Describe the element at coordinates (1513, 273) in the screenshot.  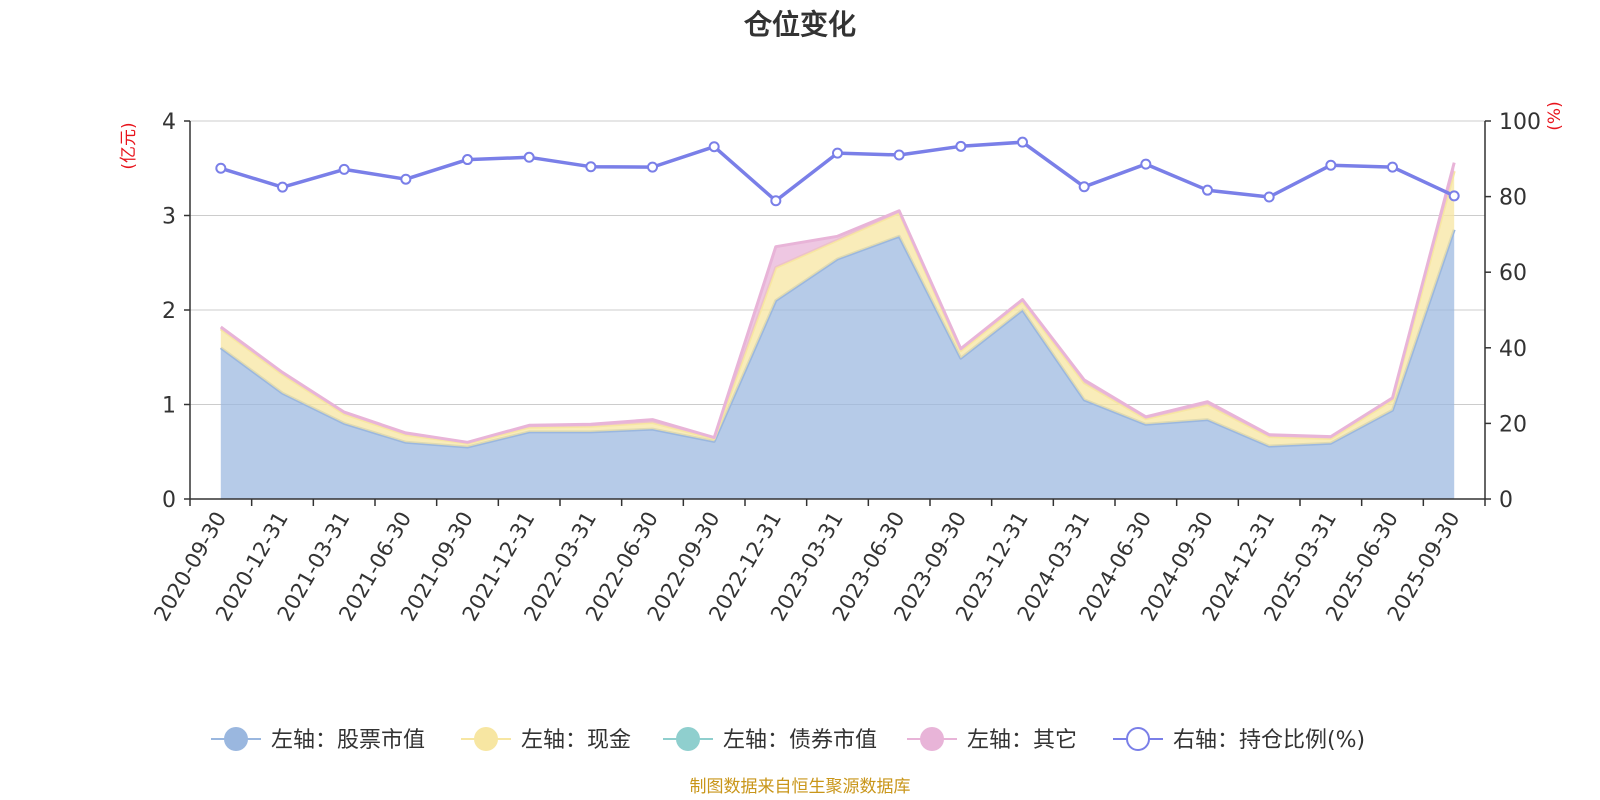
I see `right-axis-tick-label: 60` at that location.